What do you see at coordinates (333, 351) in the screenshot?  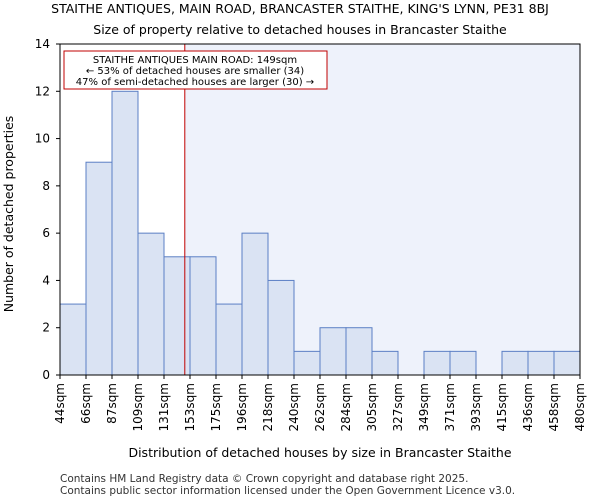 I see `bar-262sqm` at bounding box center [333, 351].